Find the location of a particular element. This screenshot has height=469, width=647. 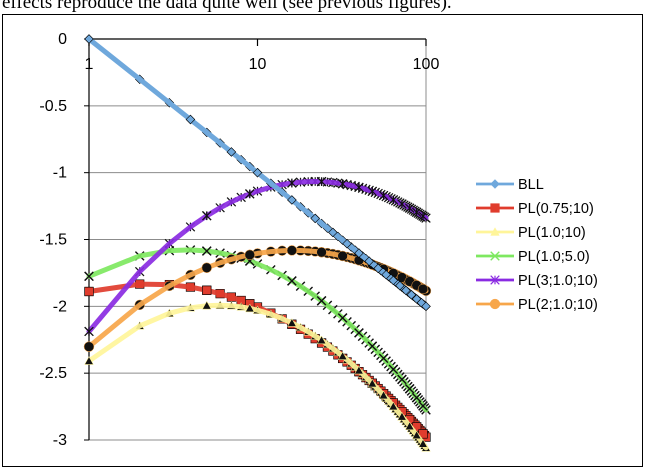

y-tick-label: -2.5 is located at coordinates (53, 373).